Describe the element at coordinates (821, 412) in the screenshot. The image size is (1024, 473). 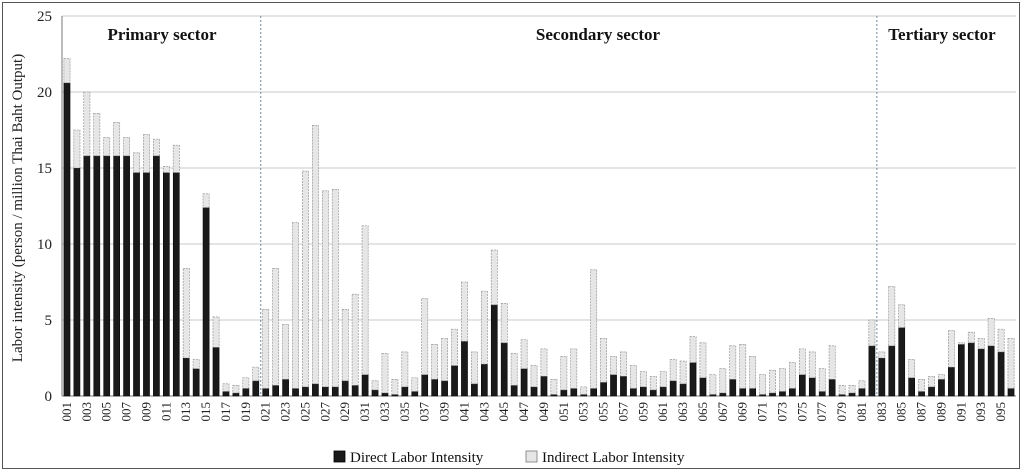
I see `x-tick-label: 077` at that location.